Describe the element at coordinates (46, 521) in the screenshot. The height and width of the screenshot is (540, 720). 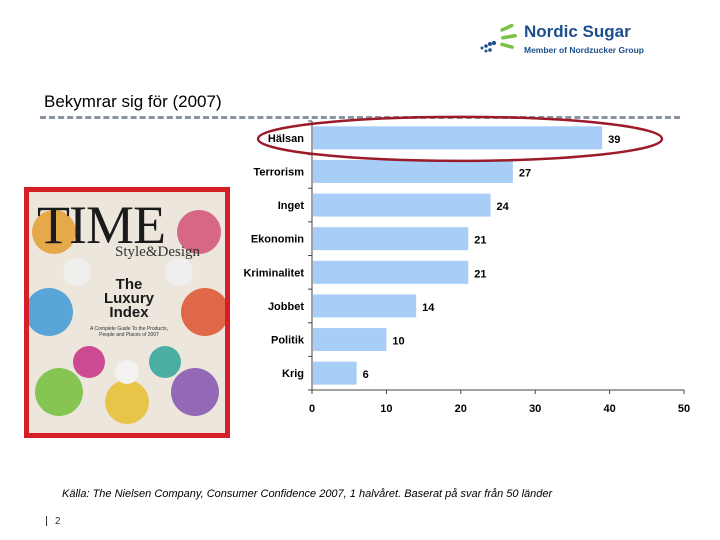
I see `page-number-divider` at that location.